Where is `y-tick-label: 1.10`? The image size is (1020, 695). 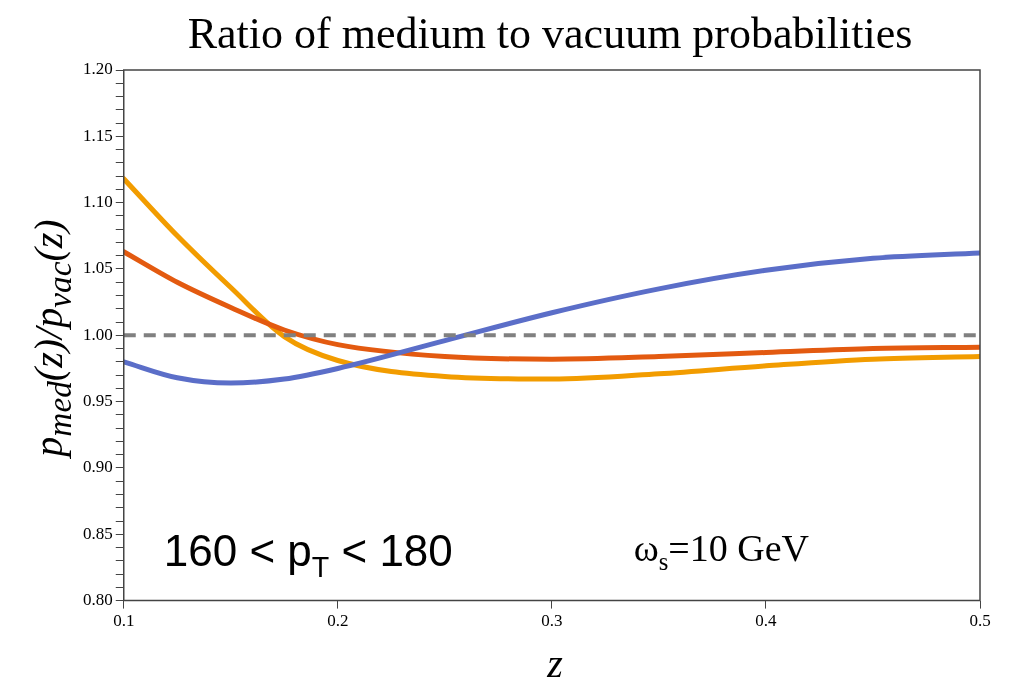
y-tick-label: 1.10 is located at coordinates (98, 202).